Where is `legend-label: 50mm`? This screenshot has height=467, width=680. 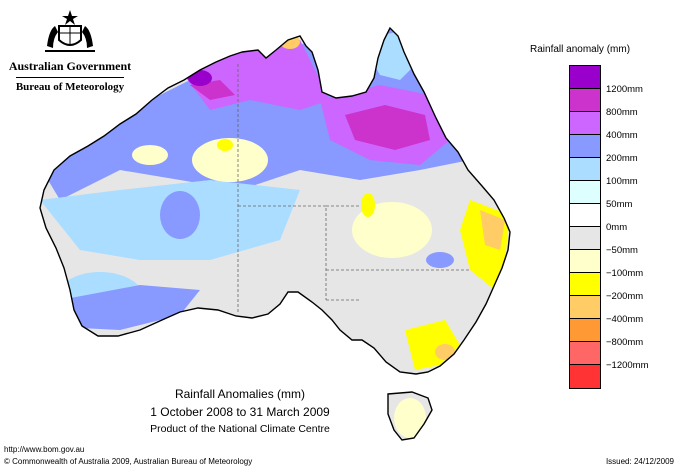 legend-label: 50mm is located at coordinates (619, 204).